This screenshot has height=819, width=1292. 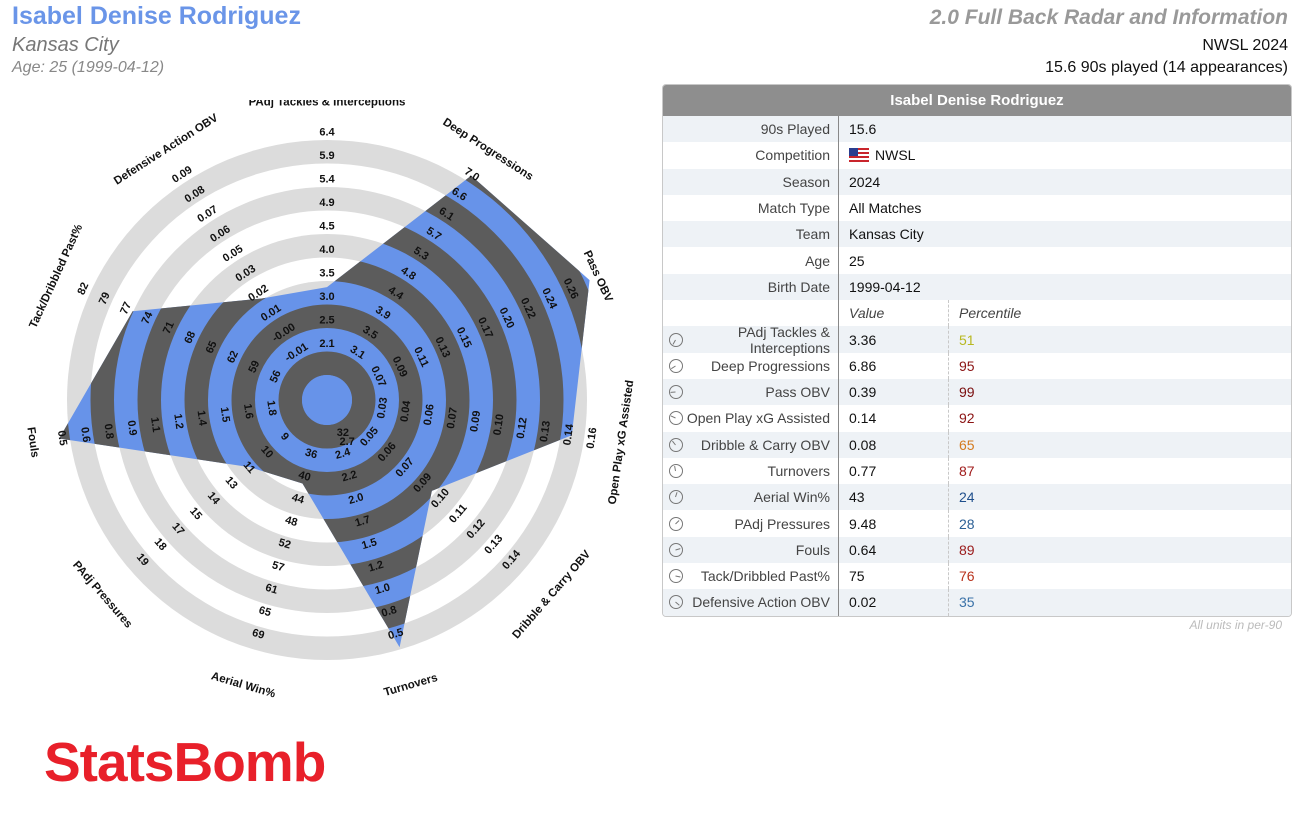 What do you see at coordinates (886, 234) in the screenshot?
I see `info-value-text: Kansas City` at bounding box center [886, 234].